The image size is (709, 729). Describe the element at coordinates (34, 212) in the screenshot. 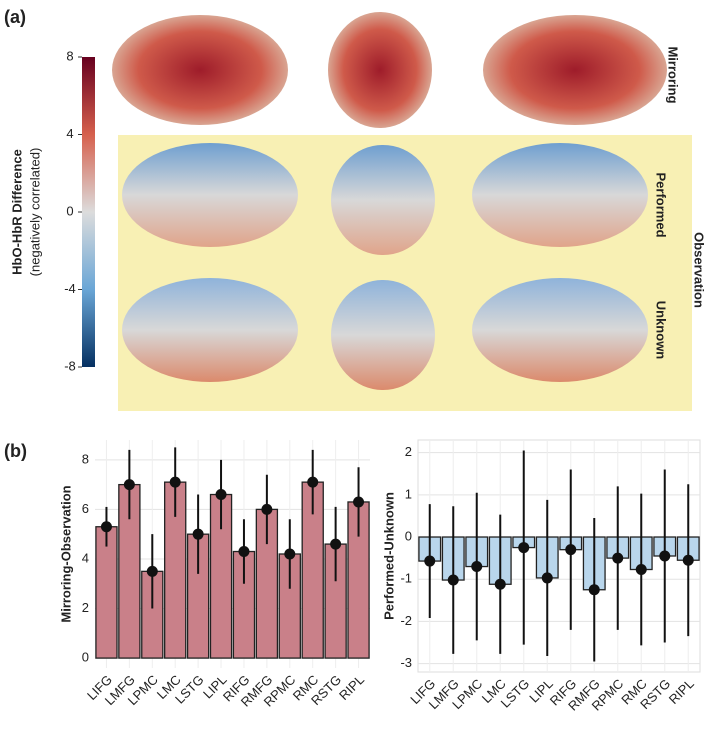

I see `colorbar-subtitle: (negatively correlated)` at that location.